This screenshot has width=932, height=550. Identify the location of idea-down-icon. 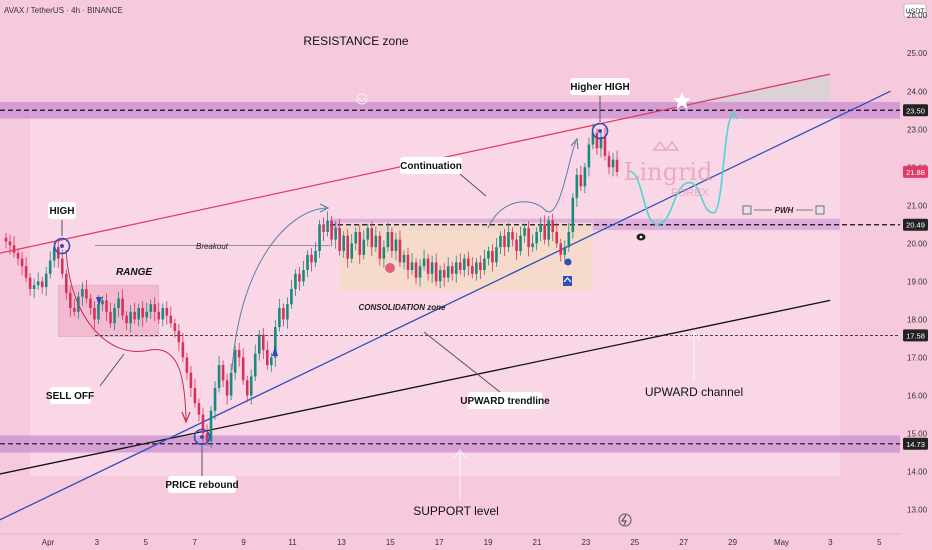
(362, 99).